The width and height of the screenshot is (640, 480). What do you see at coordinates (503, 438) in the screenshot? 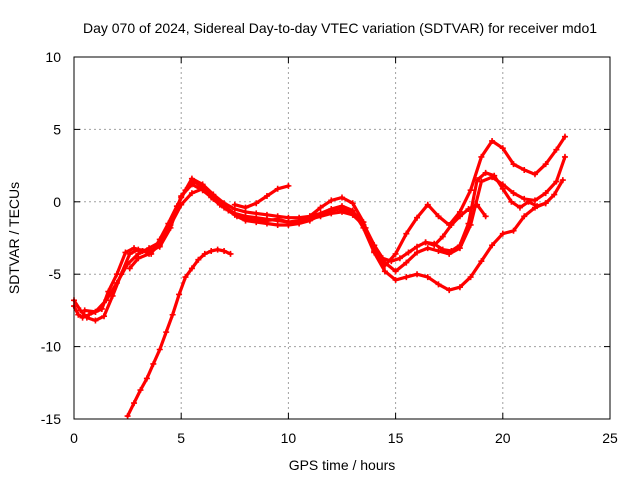
I see `x-tick-label: 20` at bounding box center [503, 438].